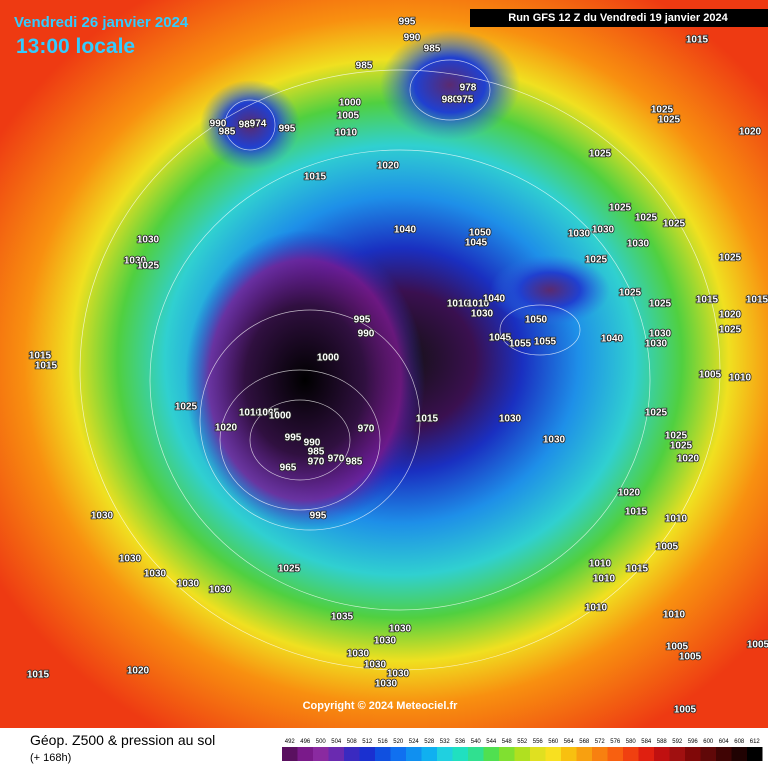 This screenshot has height=768, width=768. Describe the element at coordinates (507, 742) in the screenshot. I see `scale-label: 548` at that location.